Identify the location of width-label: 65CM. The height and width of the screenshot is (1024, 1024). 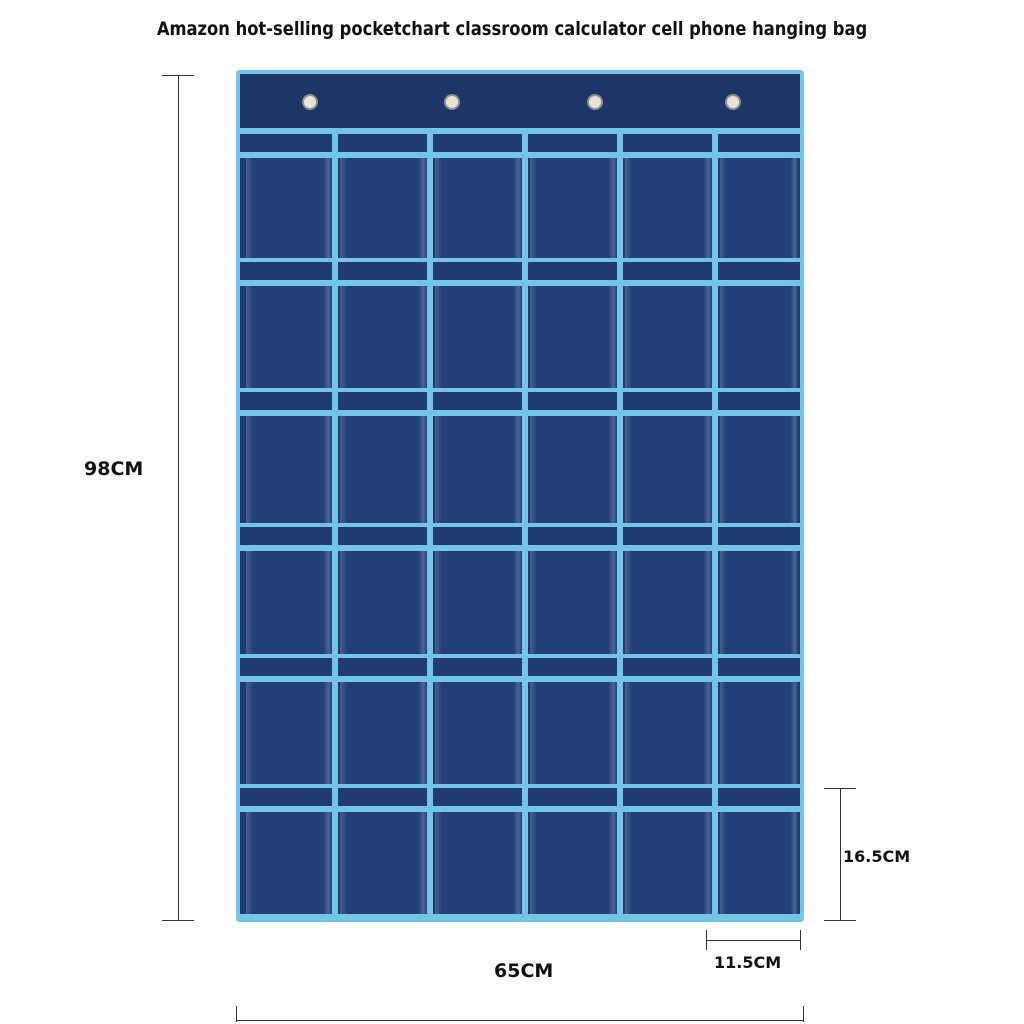
(524, 971).